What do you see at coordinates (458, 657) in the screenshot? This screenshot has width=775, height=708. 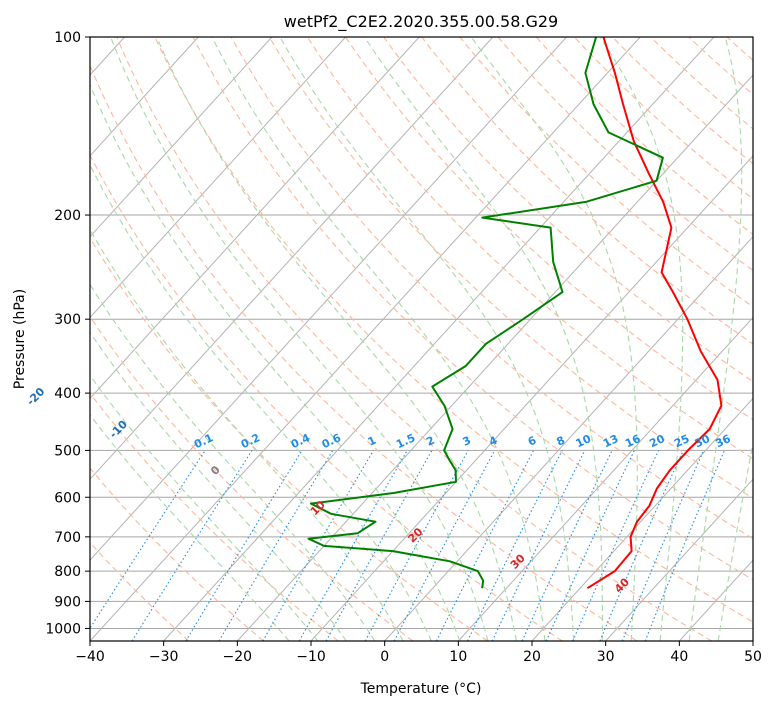 I see `x-tick-label: 10` at bounding box center [458, 657].